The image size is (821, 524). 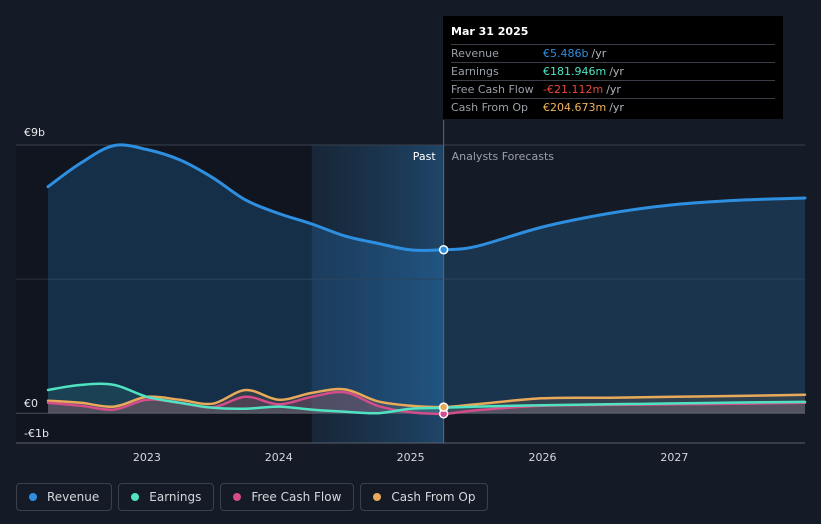 I want to click on legend-label: Revenue, so click(x=73, y=497).